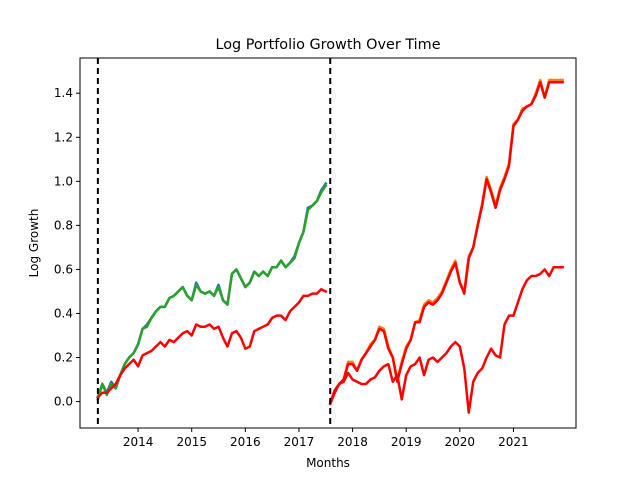  I want to click on x-tick-label: 2020, so click(460, 442).